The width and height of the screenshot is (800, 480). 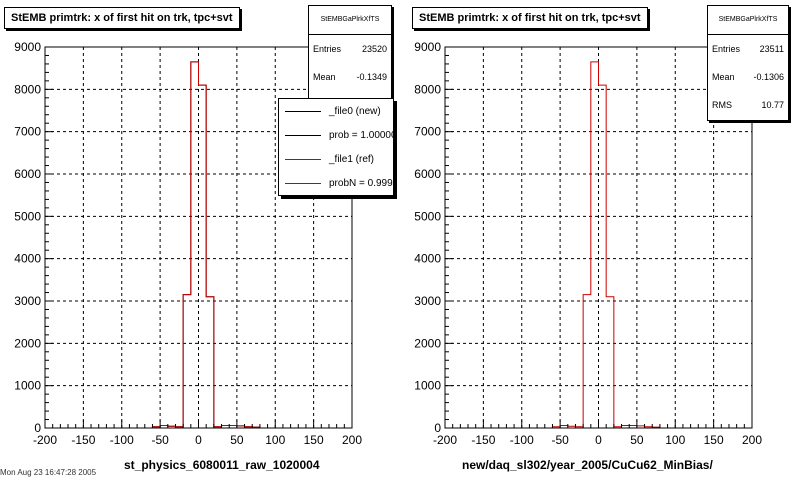 What do you see at coordinates (748, 49) in the screenshot?
I see `stats-entries-row: Entries 23511` at bounding box center [748, 49].